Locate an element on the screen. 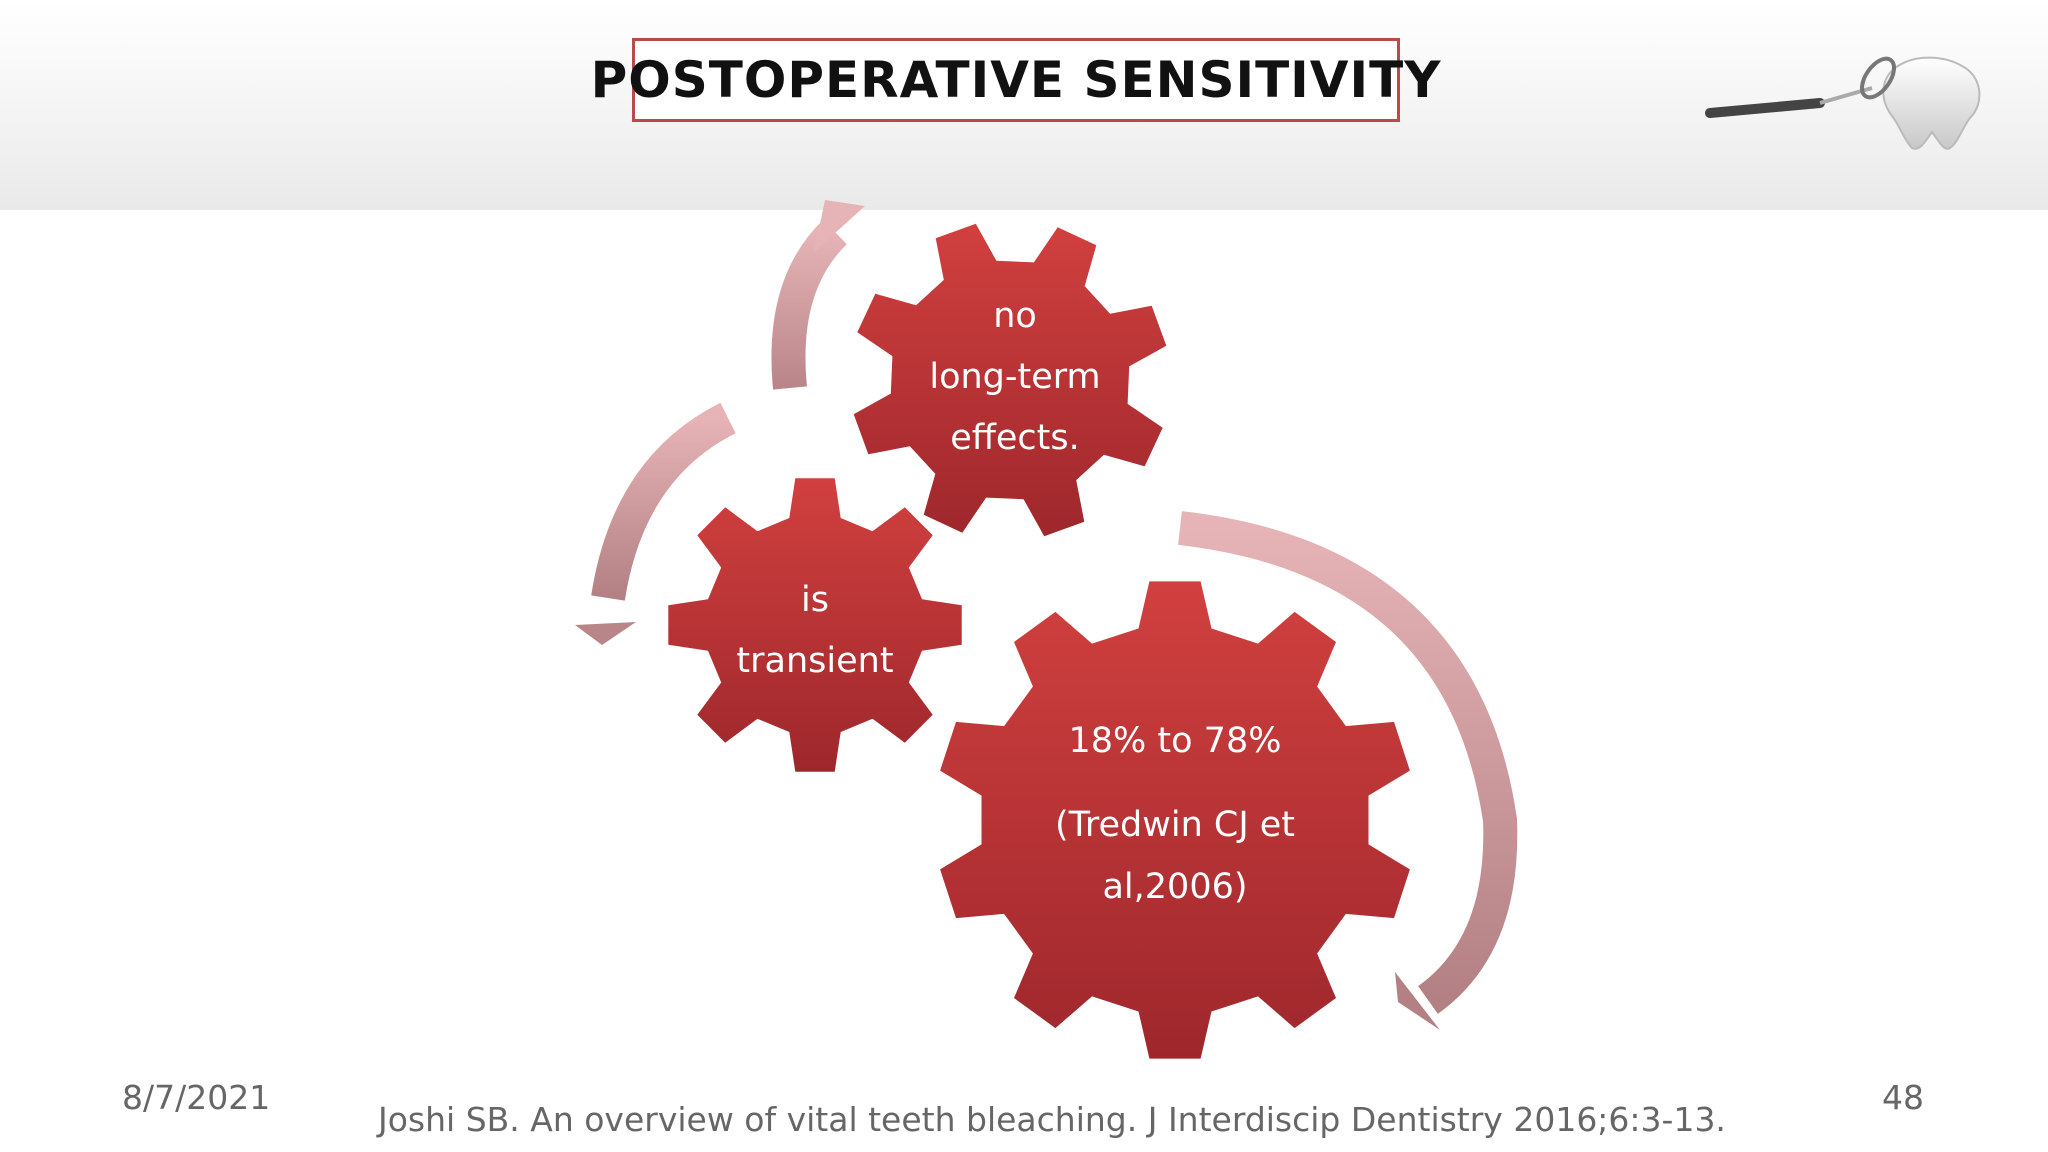 The height and width of the screenshot is (1152, 2048). gear-label-percentage: 18% to 78% (Tredwin CJ et al,2006) is located at coordinates (1175, 814).